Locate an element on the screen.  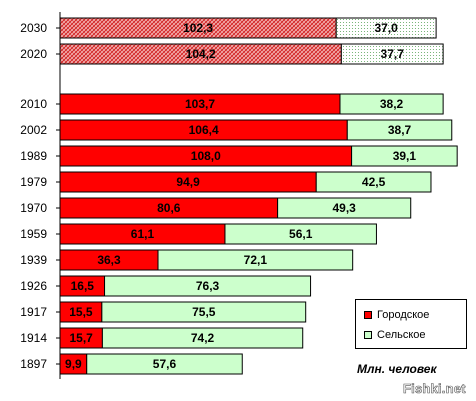
category-label-1897: 1897 is located at coordinates (33, 364).